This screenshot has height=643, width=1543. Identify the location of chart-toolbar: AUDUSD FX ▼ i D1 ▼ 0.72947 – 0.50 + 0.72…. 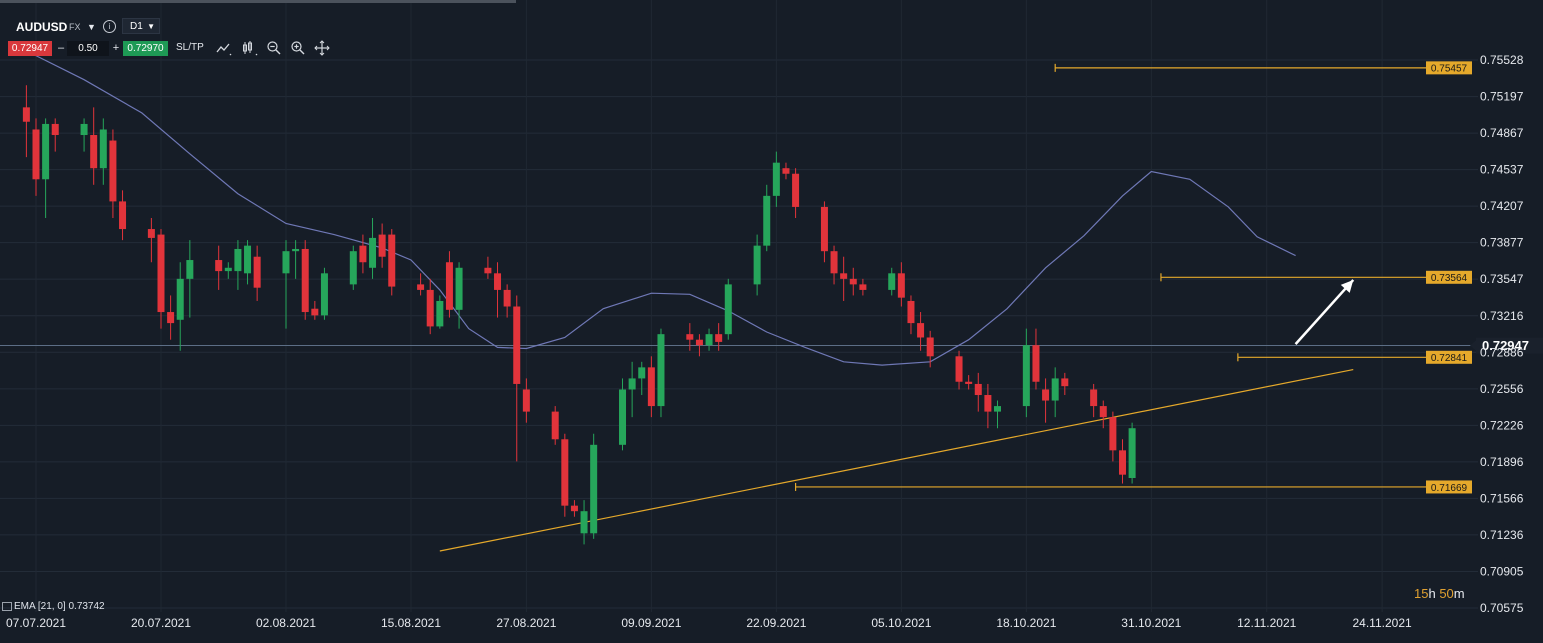
(771, 31).